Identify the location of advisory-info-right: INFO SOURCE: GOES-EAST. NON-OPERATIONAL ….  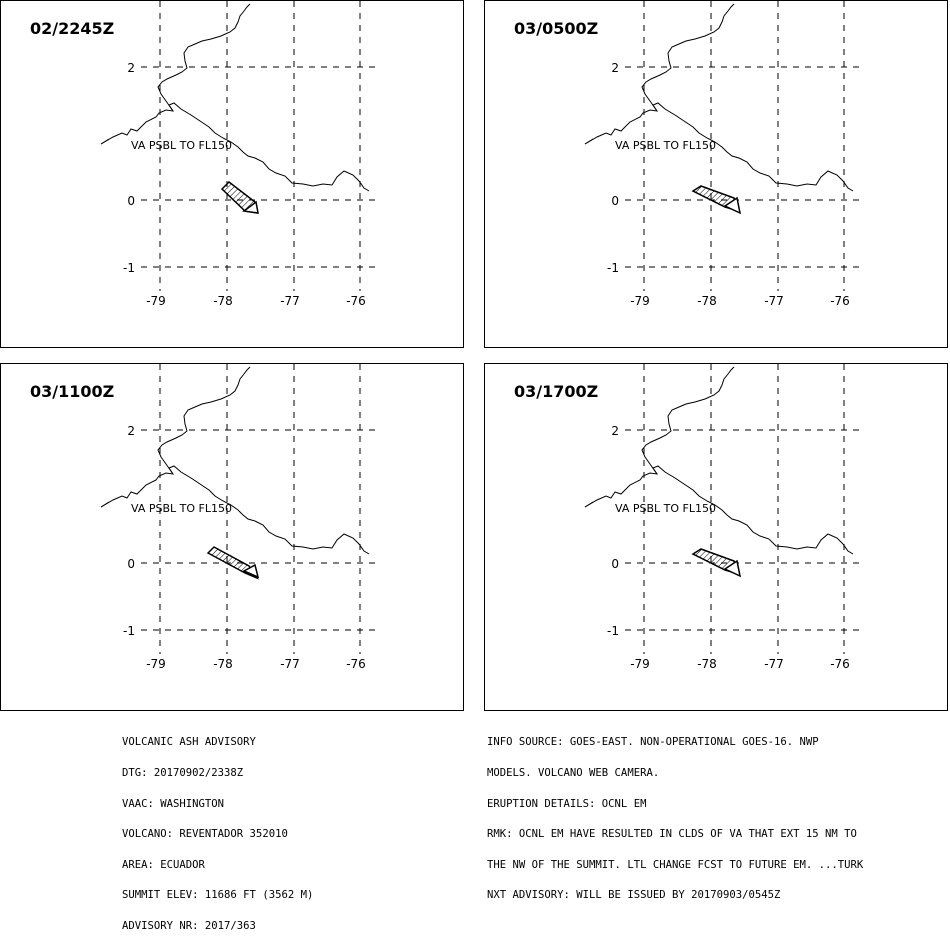
(675, 814).